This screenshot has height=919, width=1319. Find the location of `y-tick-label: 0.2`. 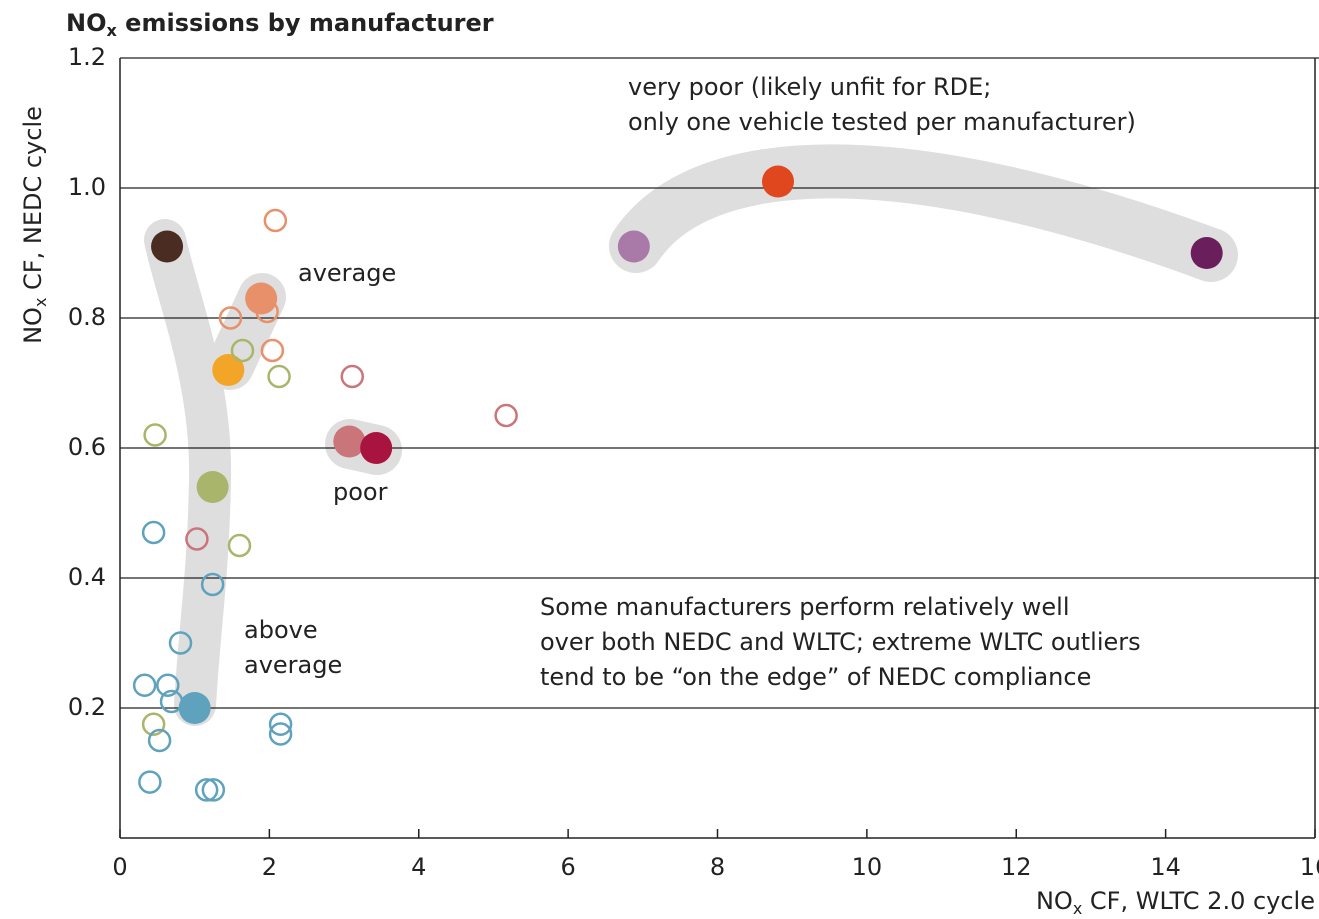

y-tick-label: 0.2 is located at coordinates (87, 707).